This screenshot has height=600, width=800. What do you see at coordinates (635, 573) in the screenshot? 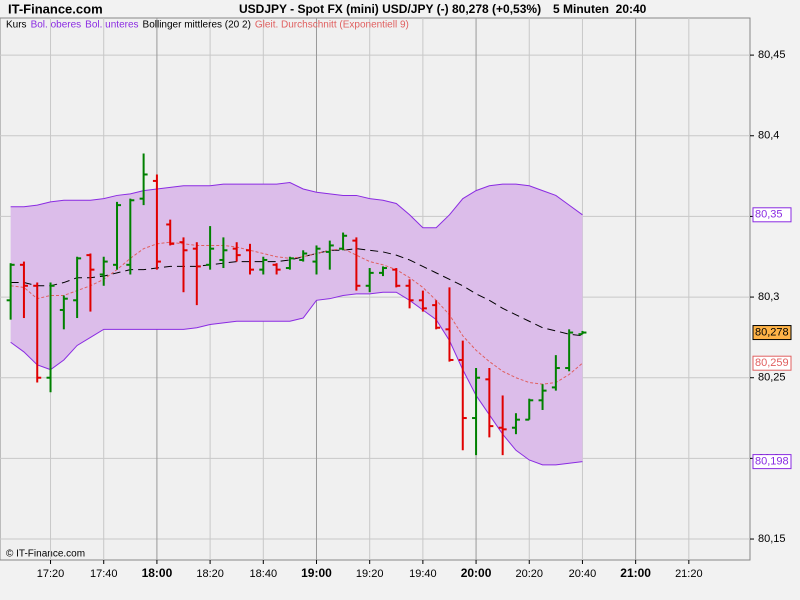
I see `x-tick-label: 21:00` at bounding box center [635, 573].